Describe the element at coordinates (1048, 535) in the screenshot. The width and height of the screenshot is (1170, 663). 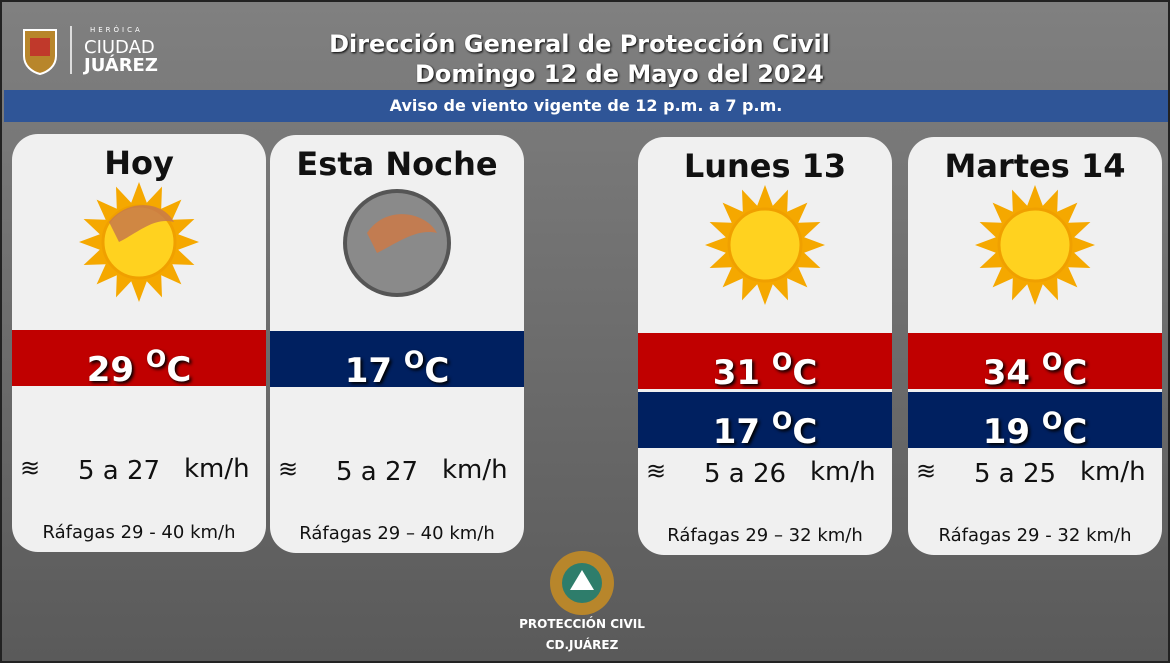
I see `gust-range: 29 - 32` at that location.